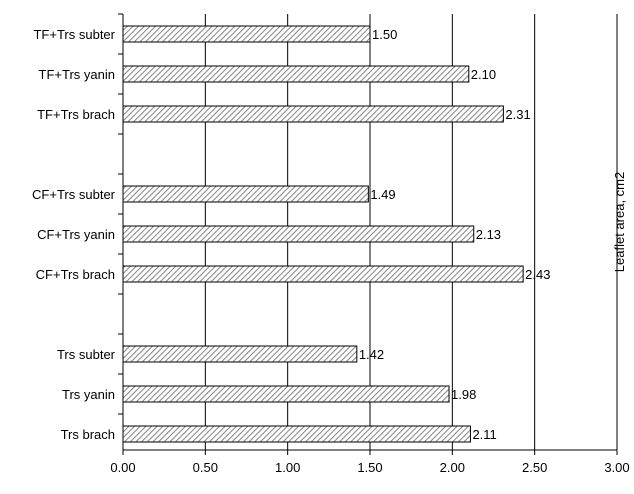 This screenshot has width=634, height=494. Describe the element at coordinates (245, 194) in the screenshot. I see `bar-CF+Trs subter` at that location.